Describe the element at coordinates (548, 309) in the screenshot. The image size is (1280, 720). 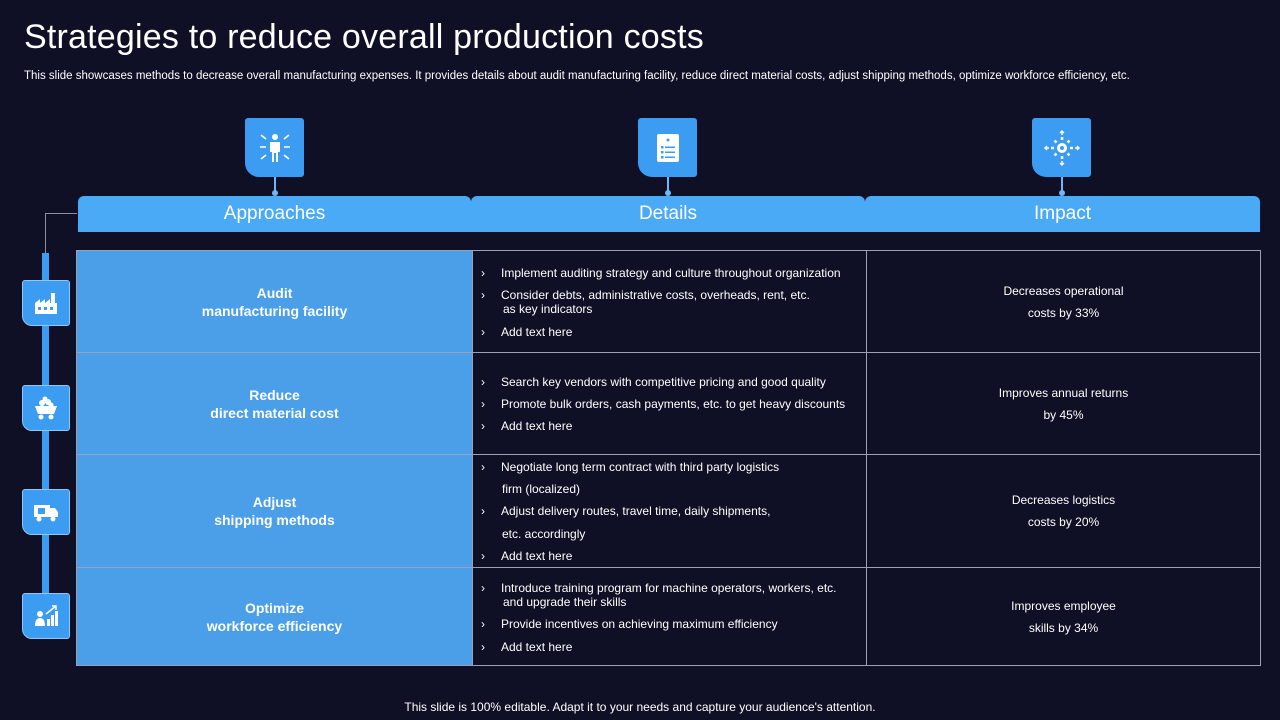
I see `detail-continuation: as key indicators` at that location.